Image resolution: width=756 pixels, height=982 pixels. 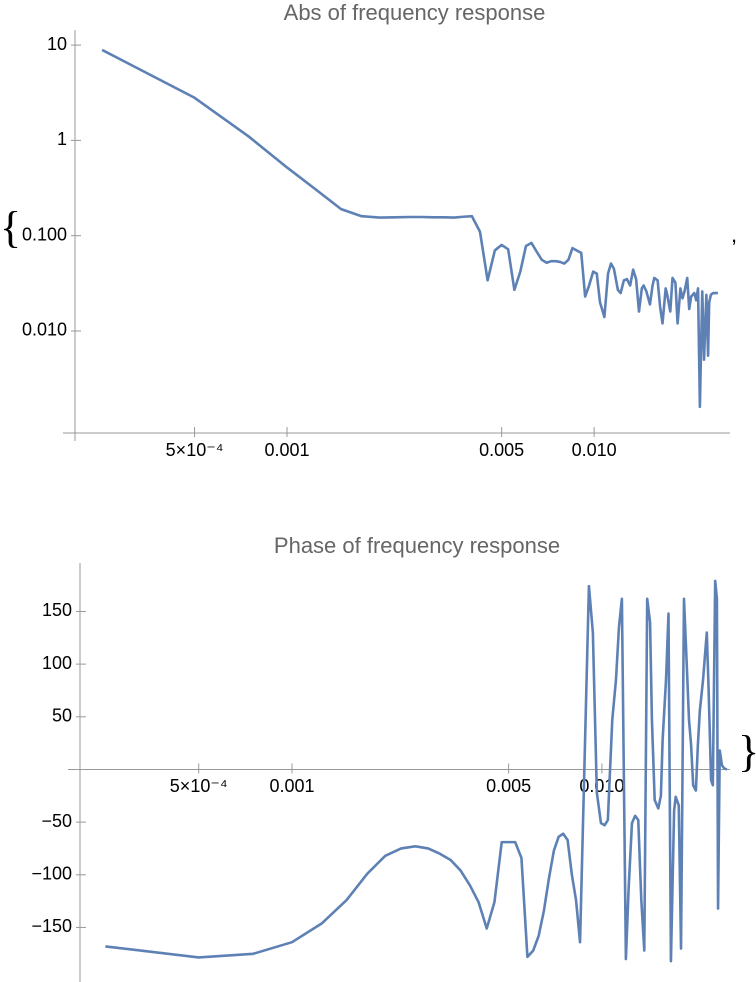 I want to click on y-tick-label: 100, so click(x=57, y=663).